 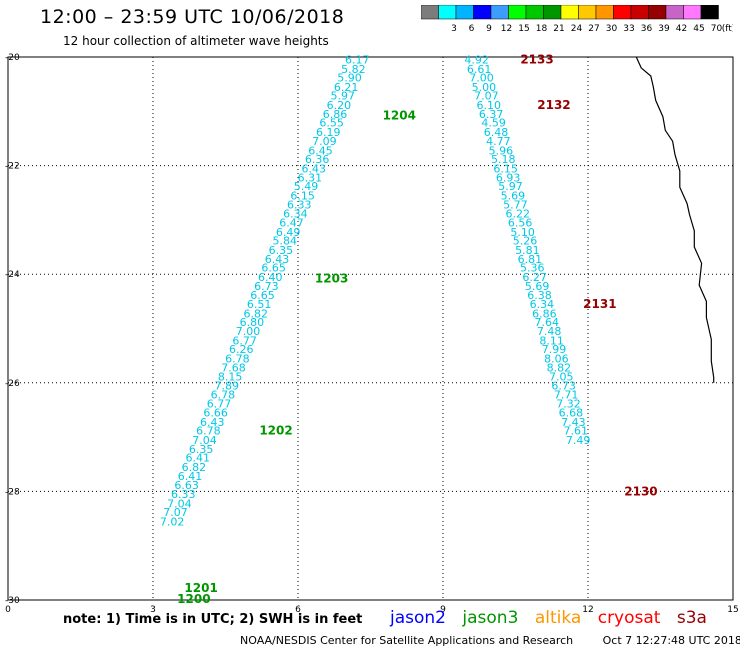 I want to click on swh-value-label: 6.80, so click(x=252, y=322).